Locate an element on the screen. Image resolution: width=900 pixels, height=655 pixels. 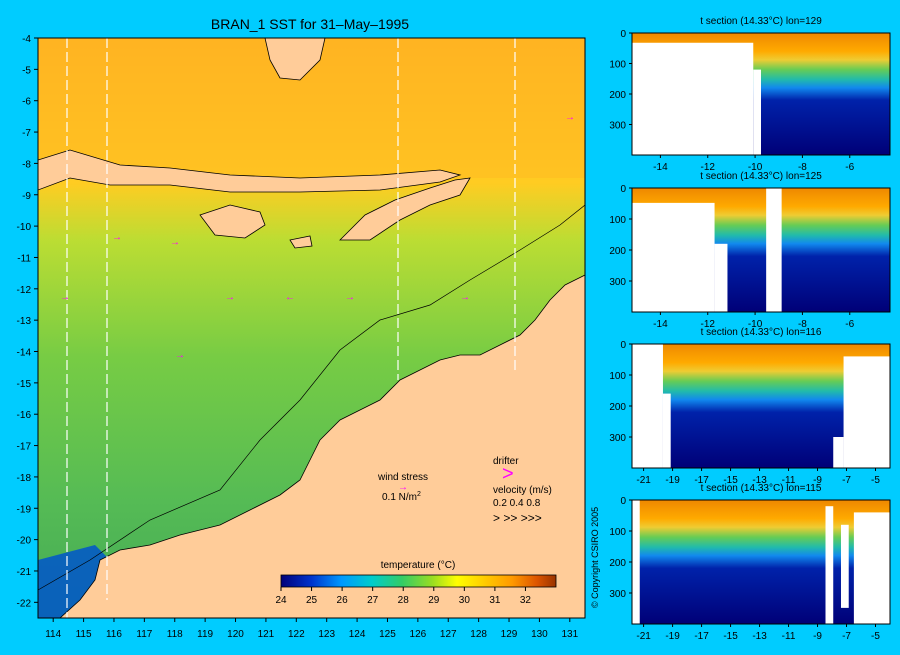
velocity-arrows-icon: > >> >>> is located at coordinates (517, 518).